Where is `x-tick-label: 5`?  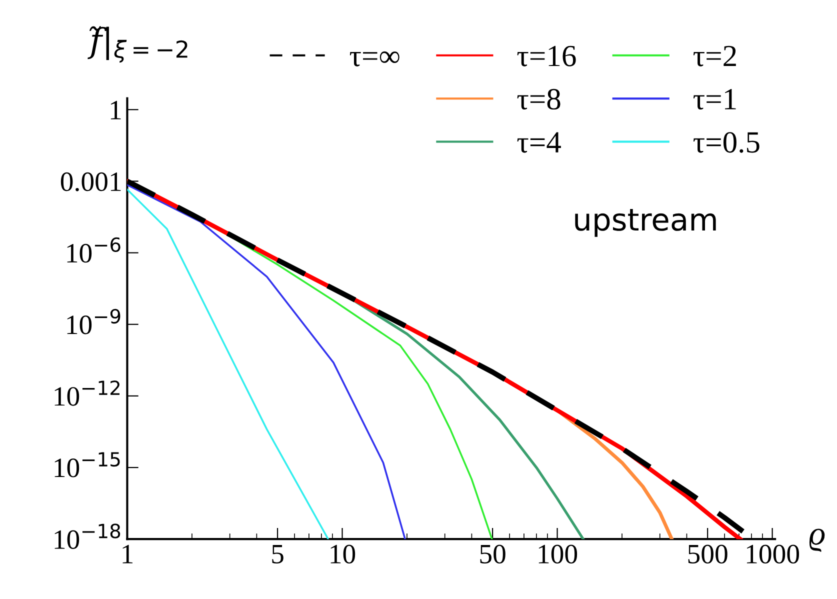
x-tick-label: 5 is located at coordinates (278, 554).